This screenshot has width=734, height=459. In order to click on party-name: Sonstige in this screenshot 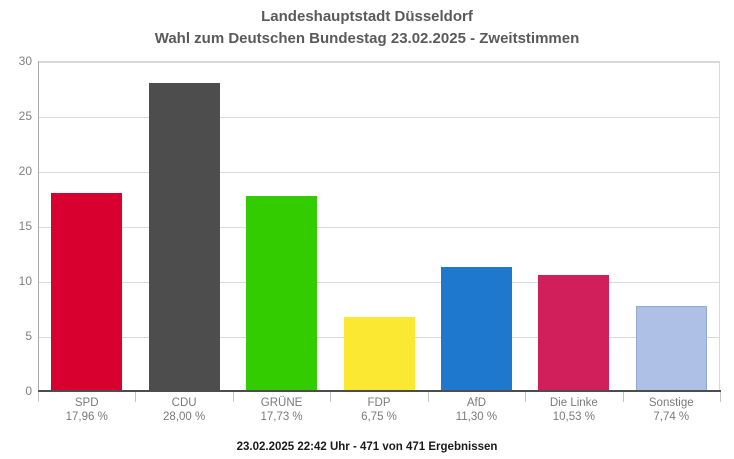, I will do `click(671, 403)`.